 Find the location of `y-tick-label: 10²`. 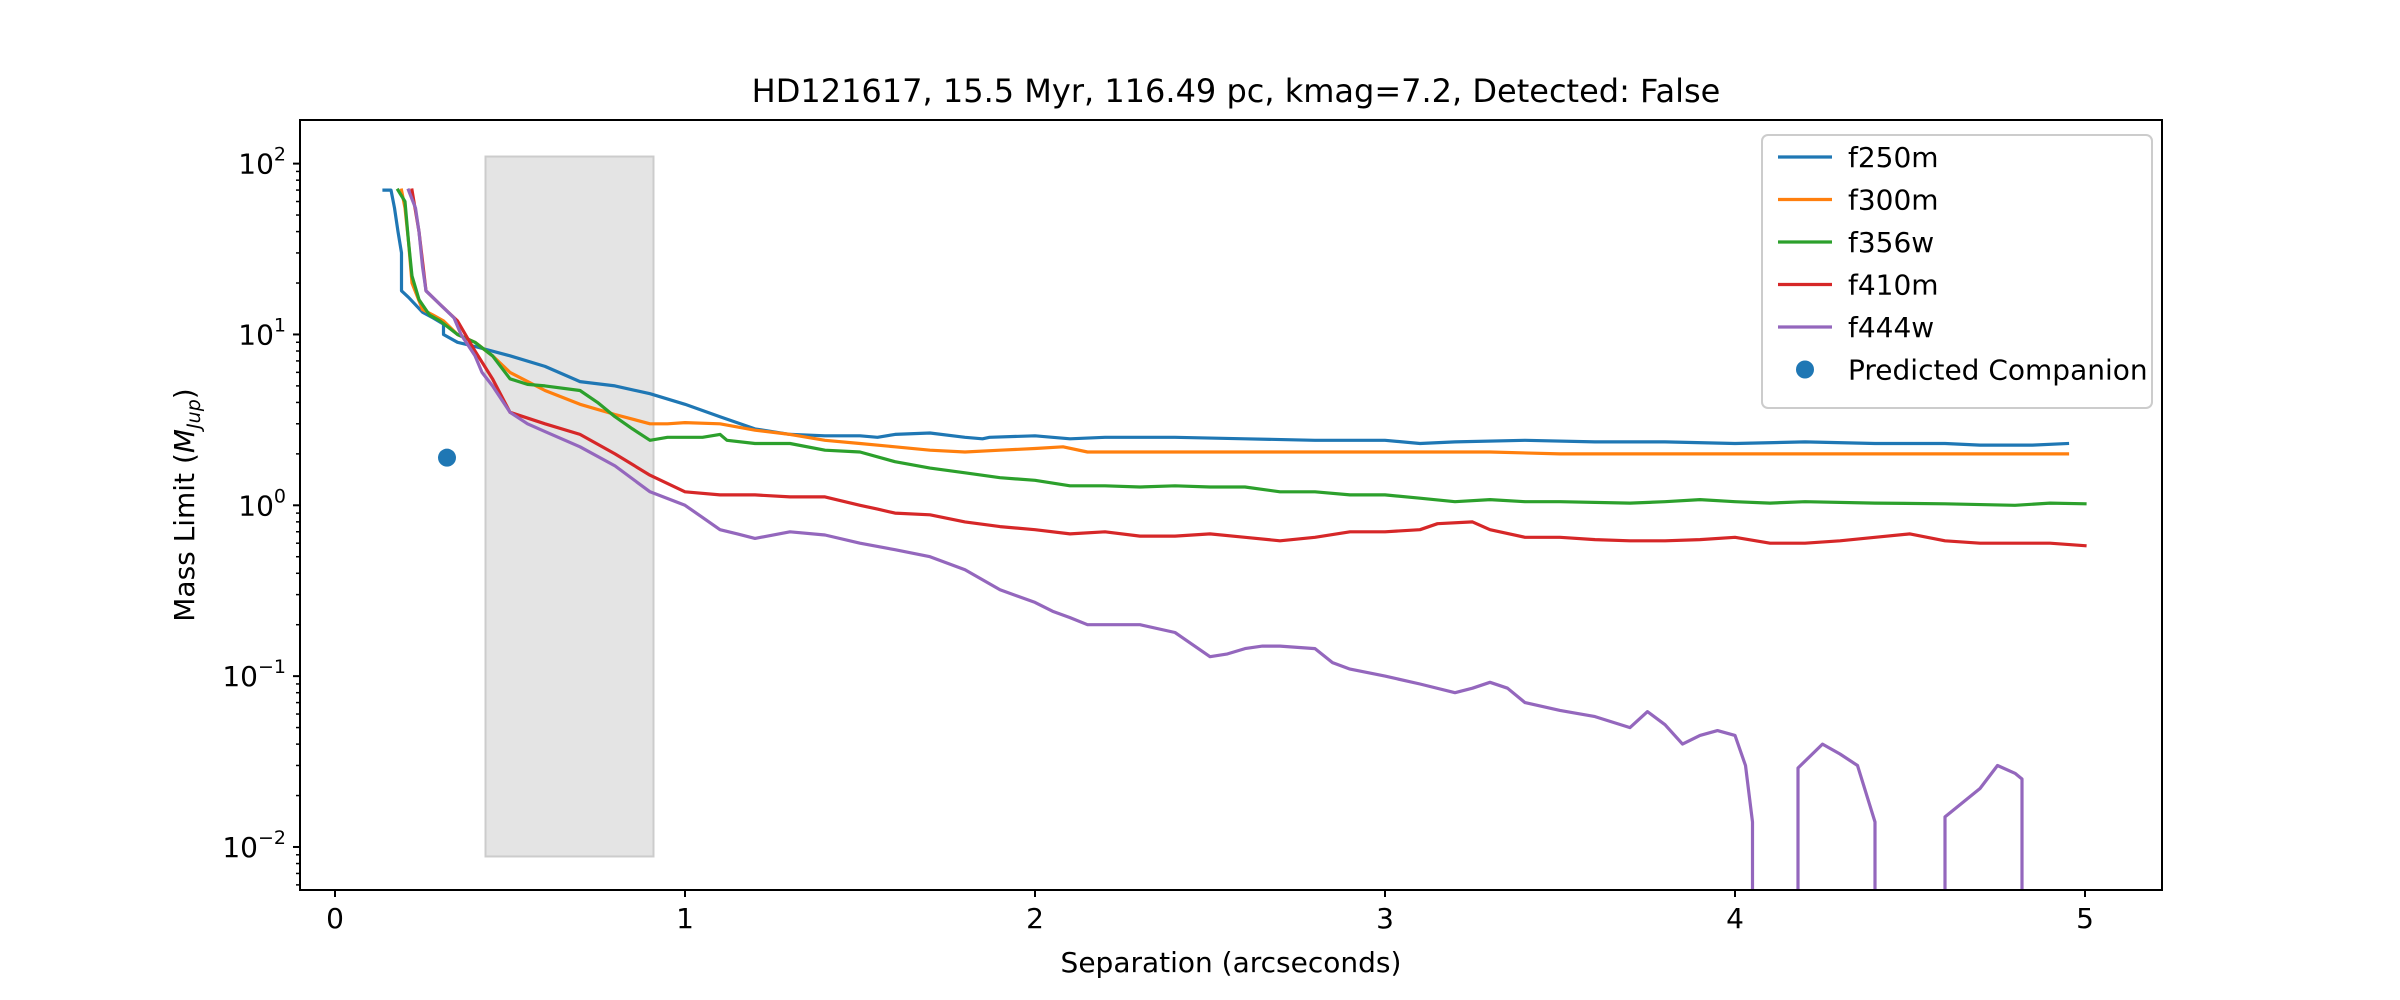

y-tick-label: 10² is located at coordinates (262, 162).